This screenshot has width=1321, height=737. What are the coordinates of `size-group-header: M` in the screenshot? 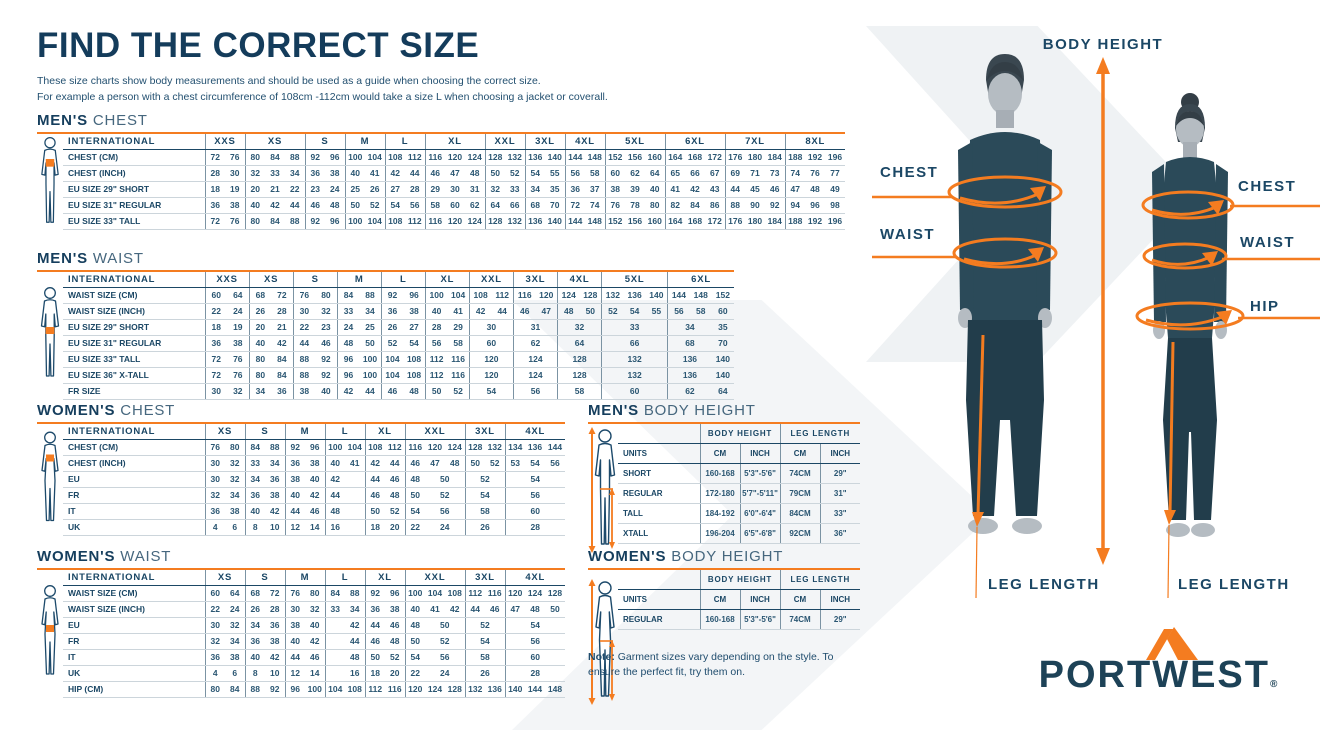 It's located at (304, 432).